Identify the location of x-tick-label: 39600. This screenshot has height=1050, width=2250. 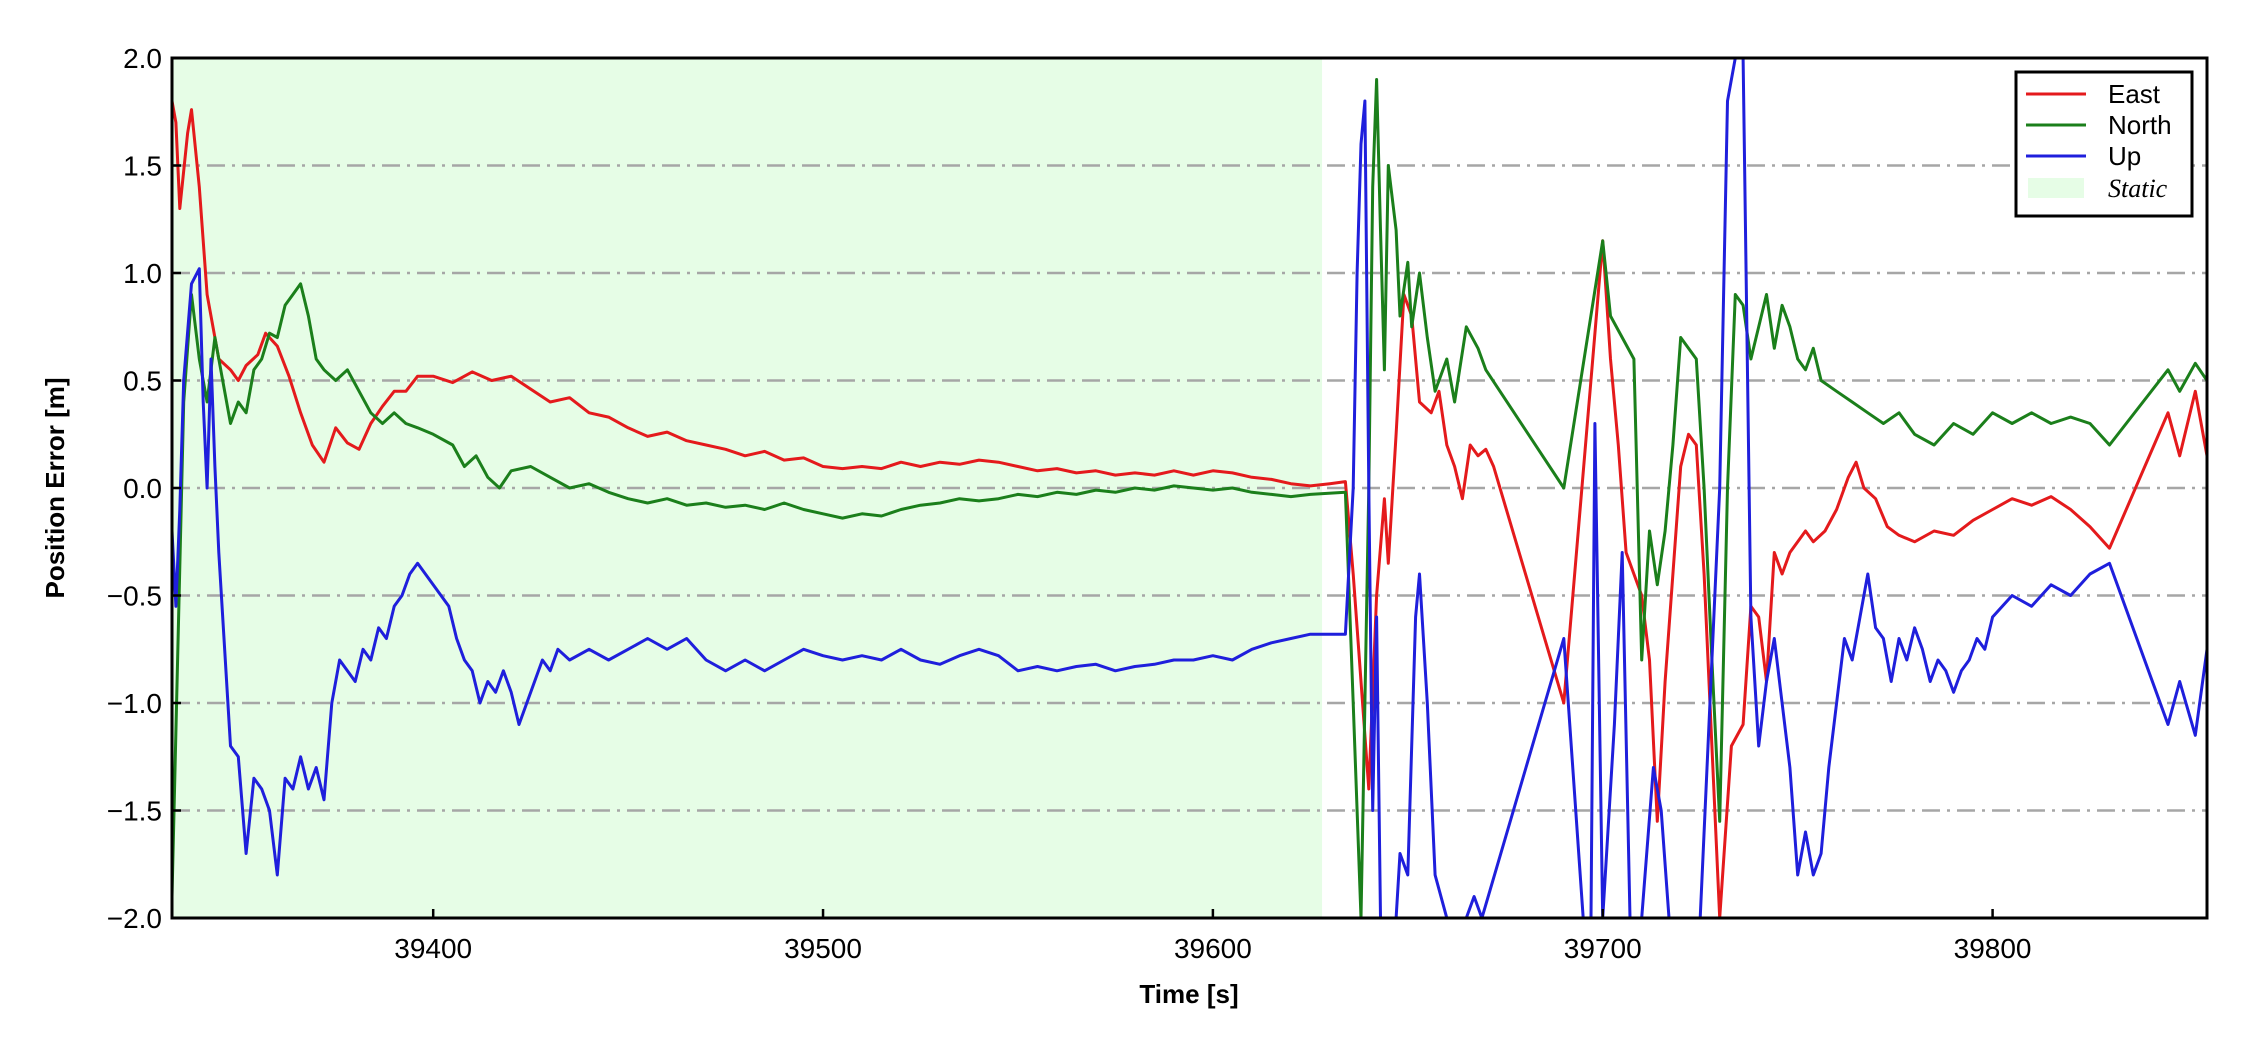
(1213, 948).